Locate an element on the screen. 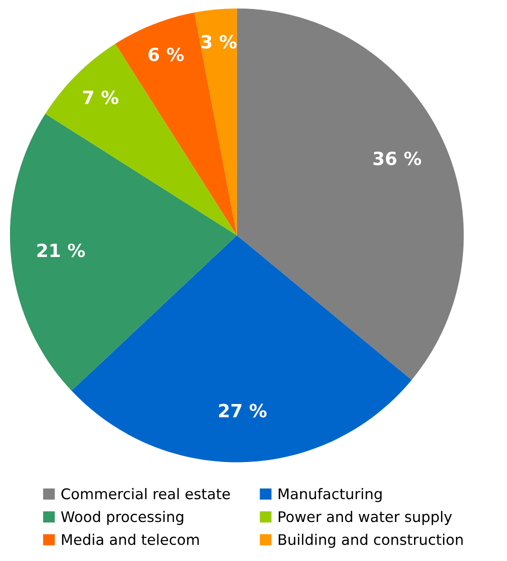 Image resolution: width=507 pixels, height=561 pixels. legend-label: Media and telecom is located at coordinates (130, 540).